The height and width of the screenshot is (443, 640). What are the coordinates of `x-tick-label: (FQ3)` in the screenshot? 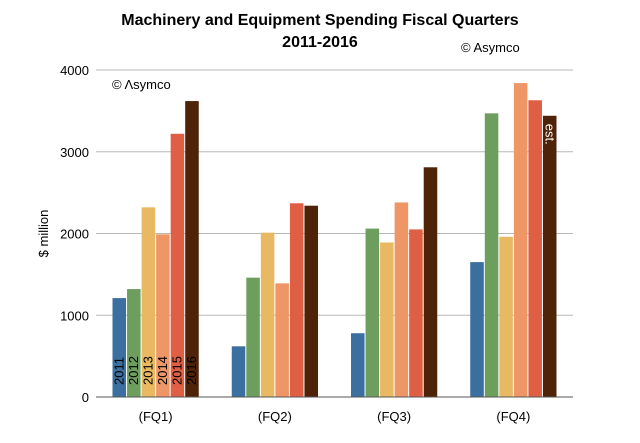 It's located at (394, 416).